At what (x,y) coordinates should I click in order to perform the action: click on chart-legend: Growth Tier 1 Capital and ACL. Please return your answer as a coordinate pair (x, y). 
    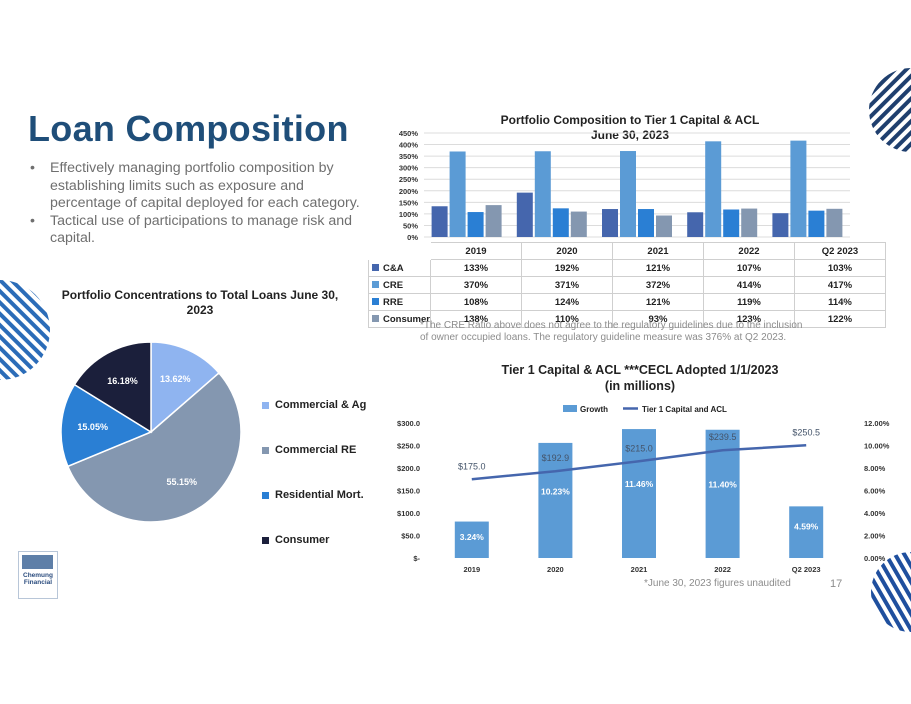
    Looking at the image, I should click on (645, 409).